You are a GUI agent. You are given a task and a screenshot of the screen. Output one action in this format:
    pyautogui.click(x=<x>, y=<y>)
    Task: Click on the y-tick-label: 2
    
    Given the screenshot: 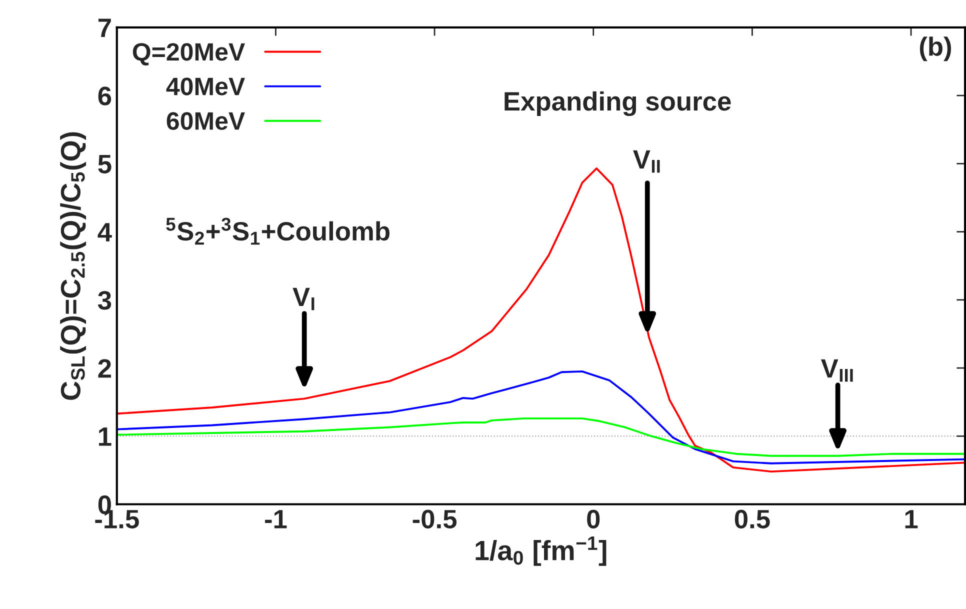 What is the action you would take?
    pyautogui.click(x=104, y=368)
    